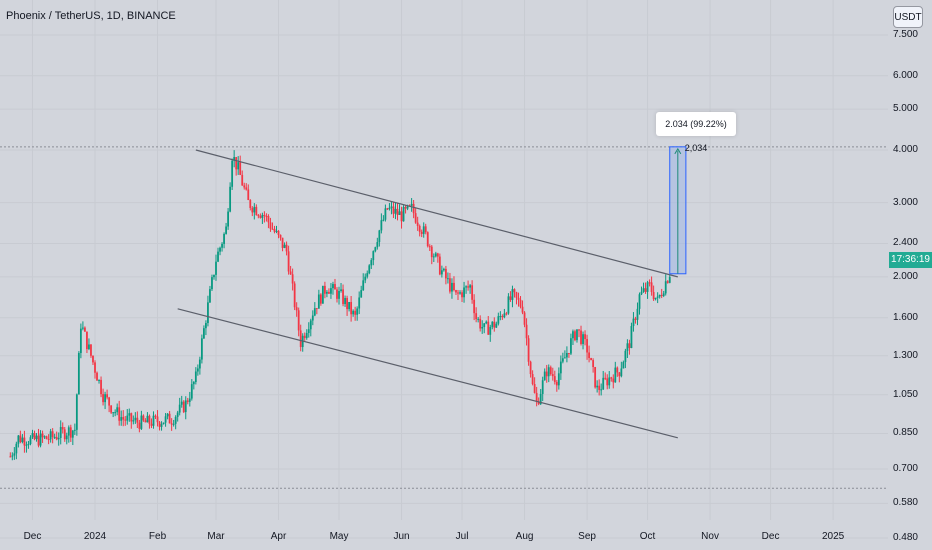 This screenshot has width=932, height=550. Describe the element at coordinates (905, 433) in the screenshot. I see `y-tick-label: 0.850` at that location.